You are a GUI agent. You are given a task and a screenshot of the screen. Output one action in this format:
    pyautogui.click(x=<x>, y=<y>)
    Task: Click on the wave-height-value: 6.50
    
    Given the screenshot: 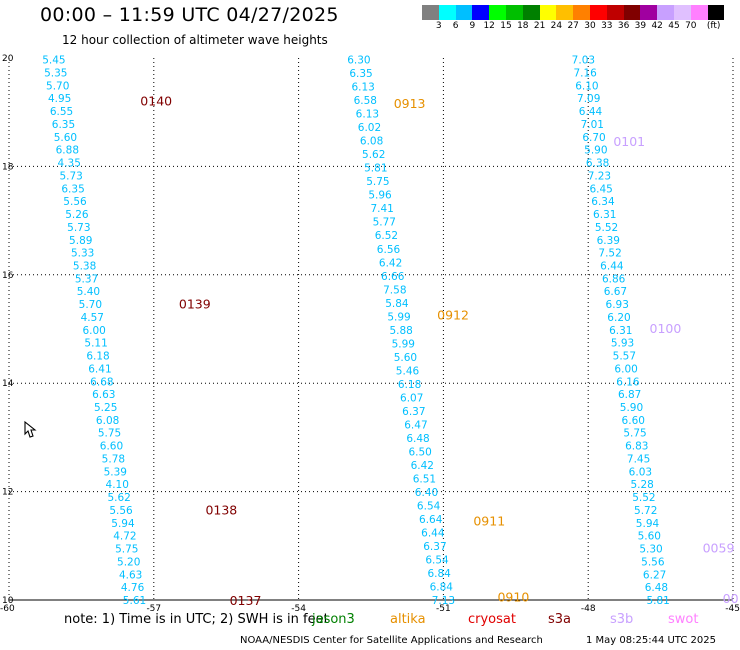 What is the action you would take?
    pyautogui.click(x=419, y=452)
    